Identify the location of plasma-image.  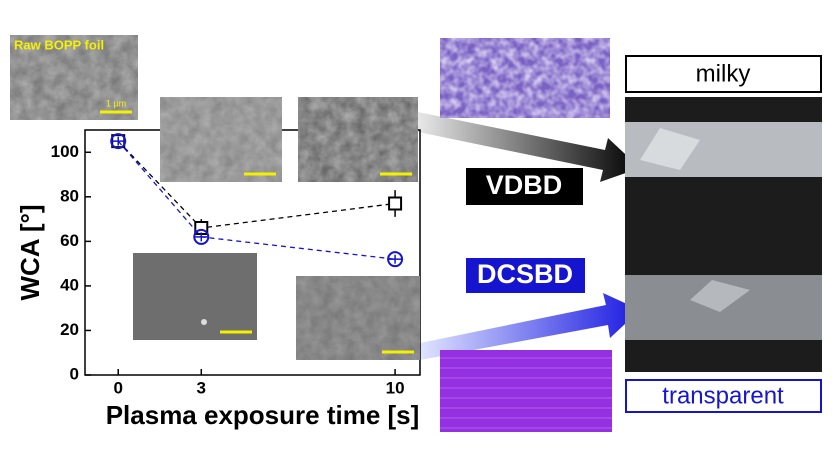
(526, 391).